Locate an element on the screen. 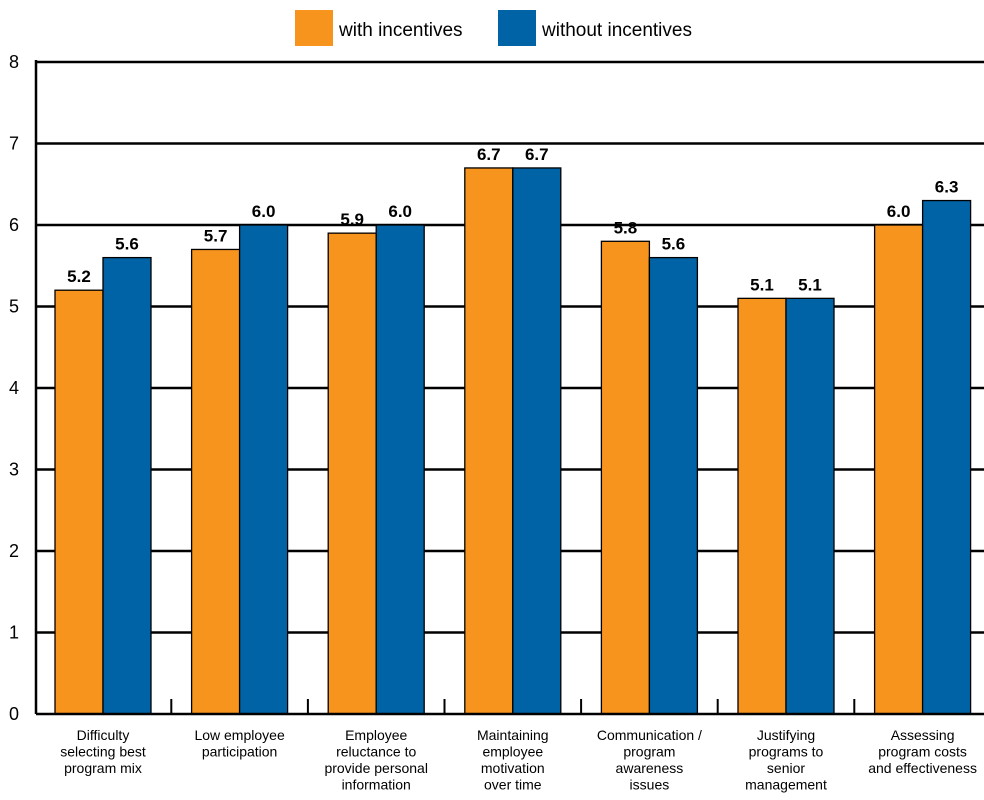  category-label-line: Justifying is located at coordinates (786, 735).